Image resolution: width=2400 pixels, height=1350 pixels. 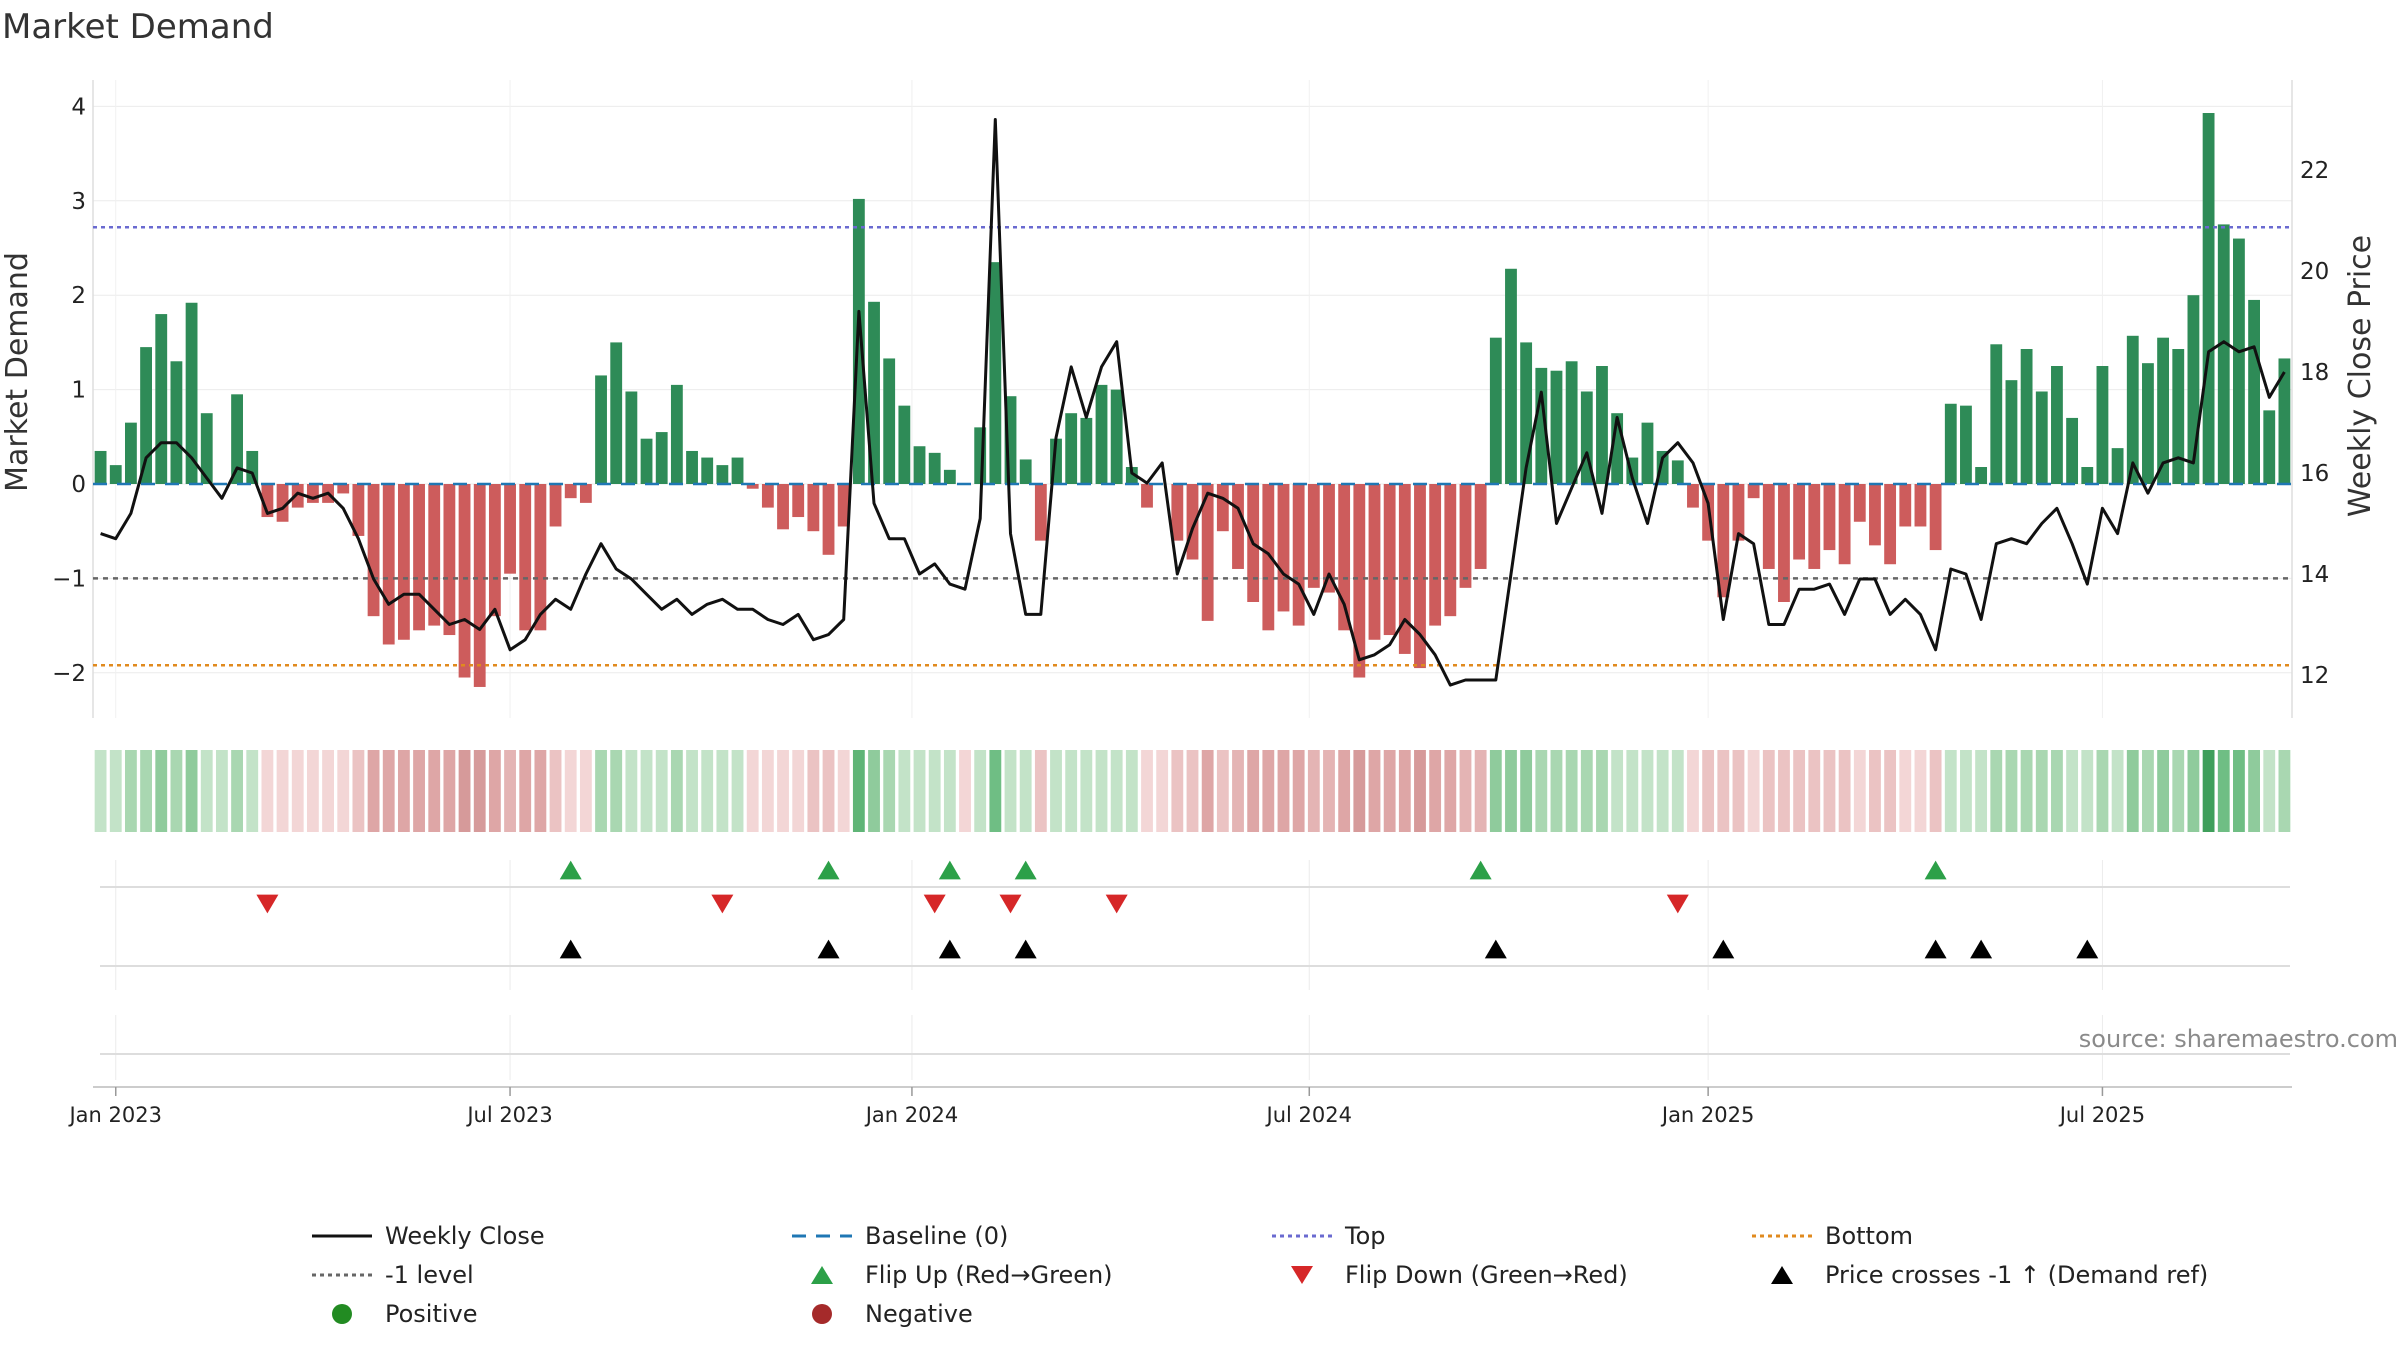 I want to click on chart-title: Market Demand, so click(x=138, y=27).